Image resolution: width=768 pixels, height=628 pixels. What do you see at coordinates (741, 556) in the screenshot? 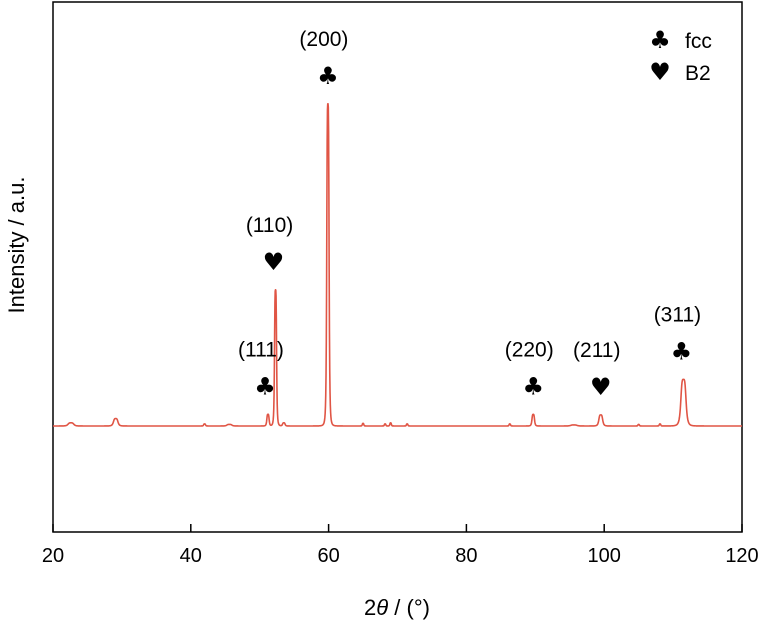
I see `x-tick-label: 120` at bounding box center [741, 556].